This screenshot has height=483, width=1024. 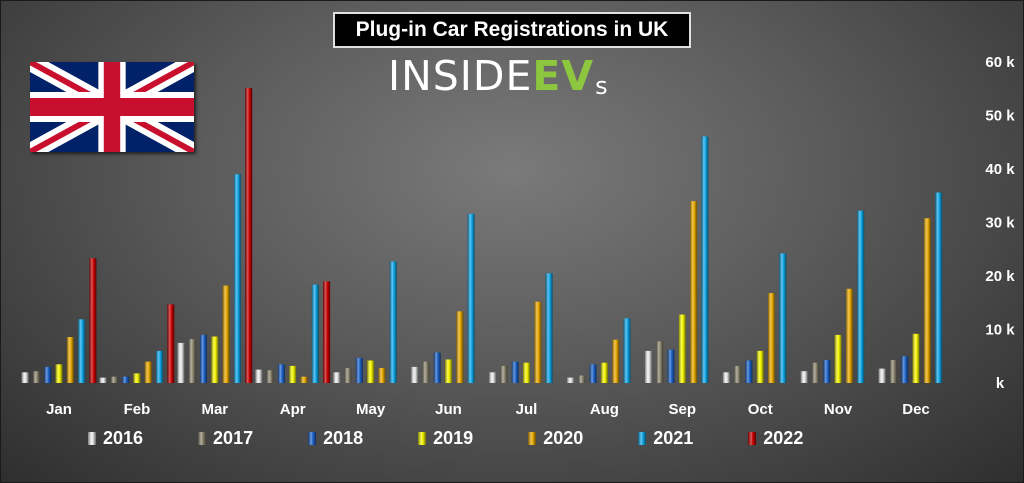 What do you see at coordinates (648, 366) in the screenshot?
I see `bar-sep-2016` at bounding box center [648, 366].